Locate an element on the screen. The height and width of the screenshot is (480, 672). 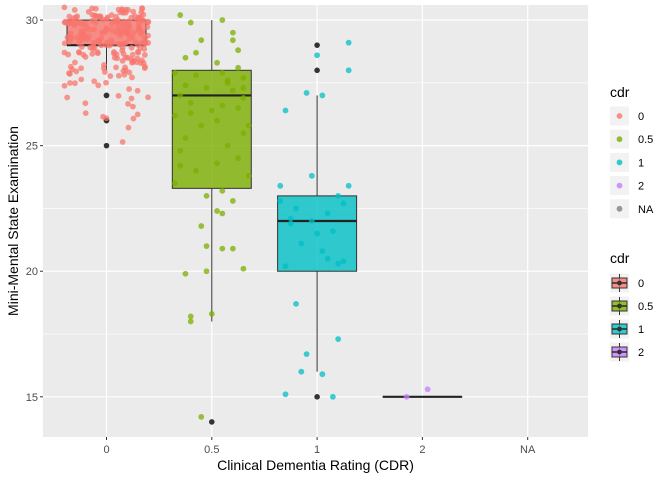
legend-point-label: 0.5 is located at coordinates (645, 140).